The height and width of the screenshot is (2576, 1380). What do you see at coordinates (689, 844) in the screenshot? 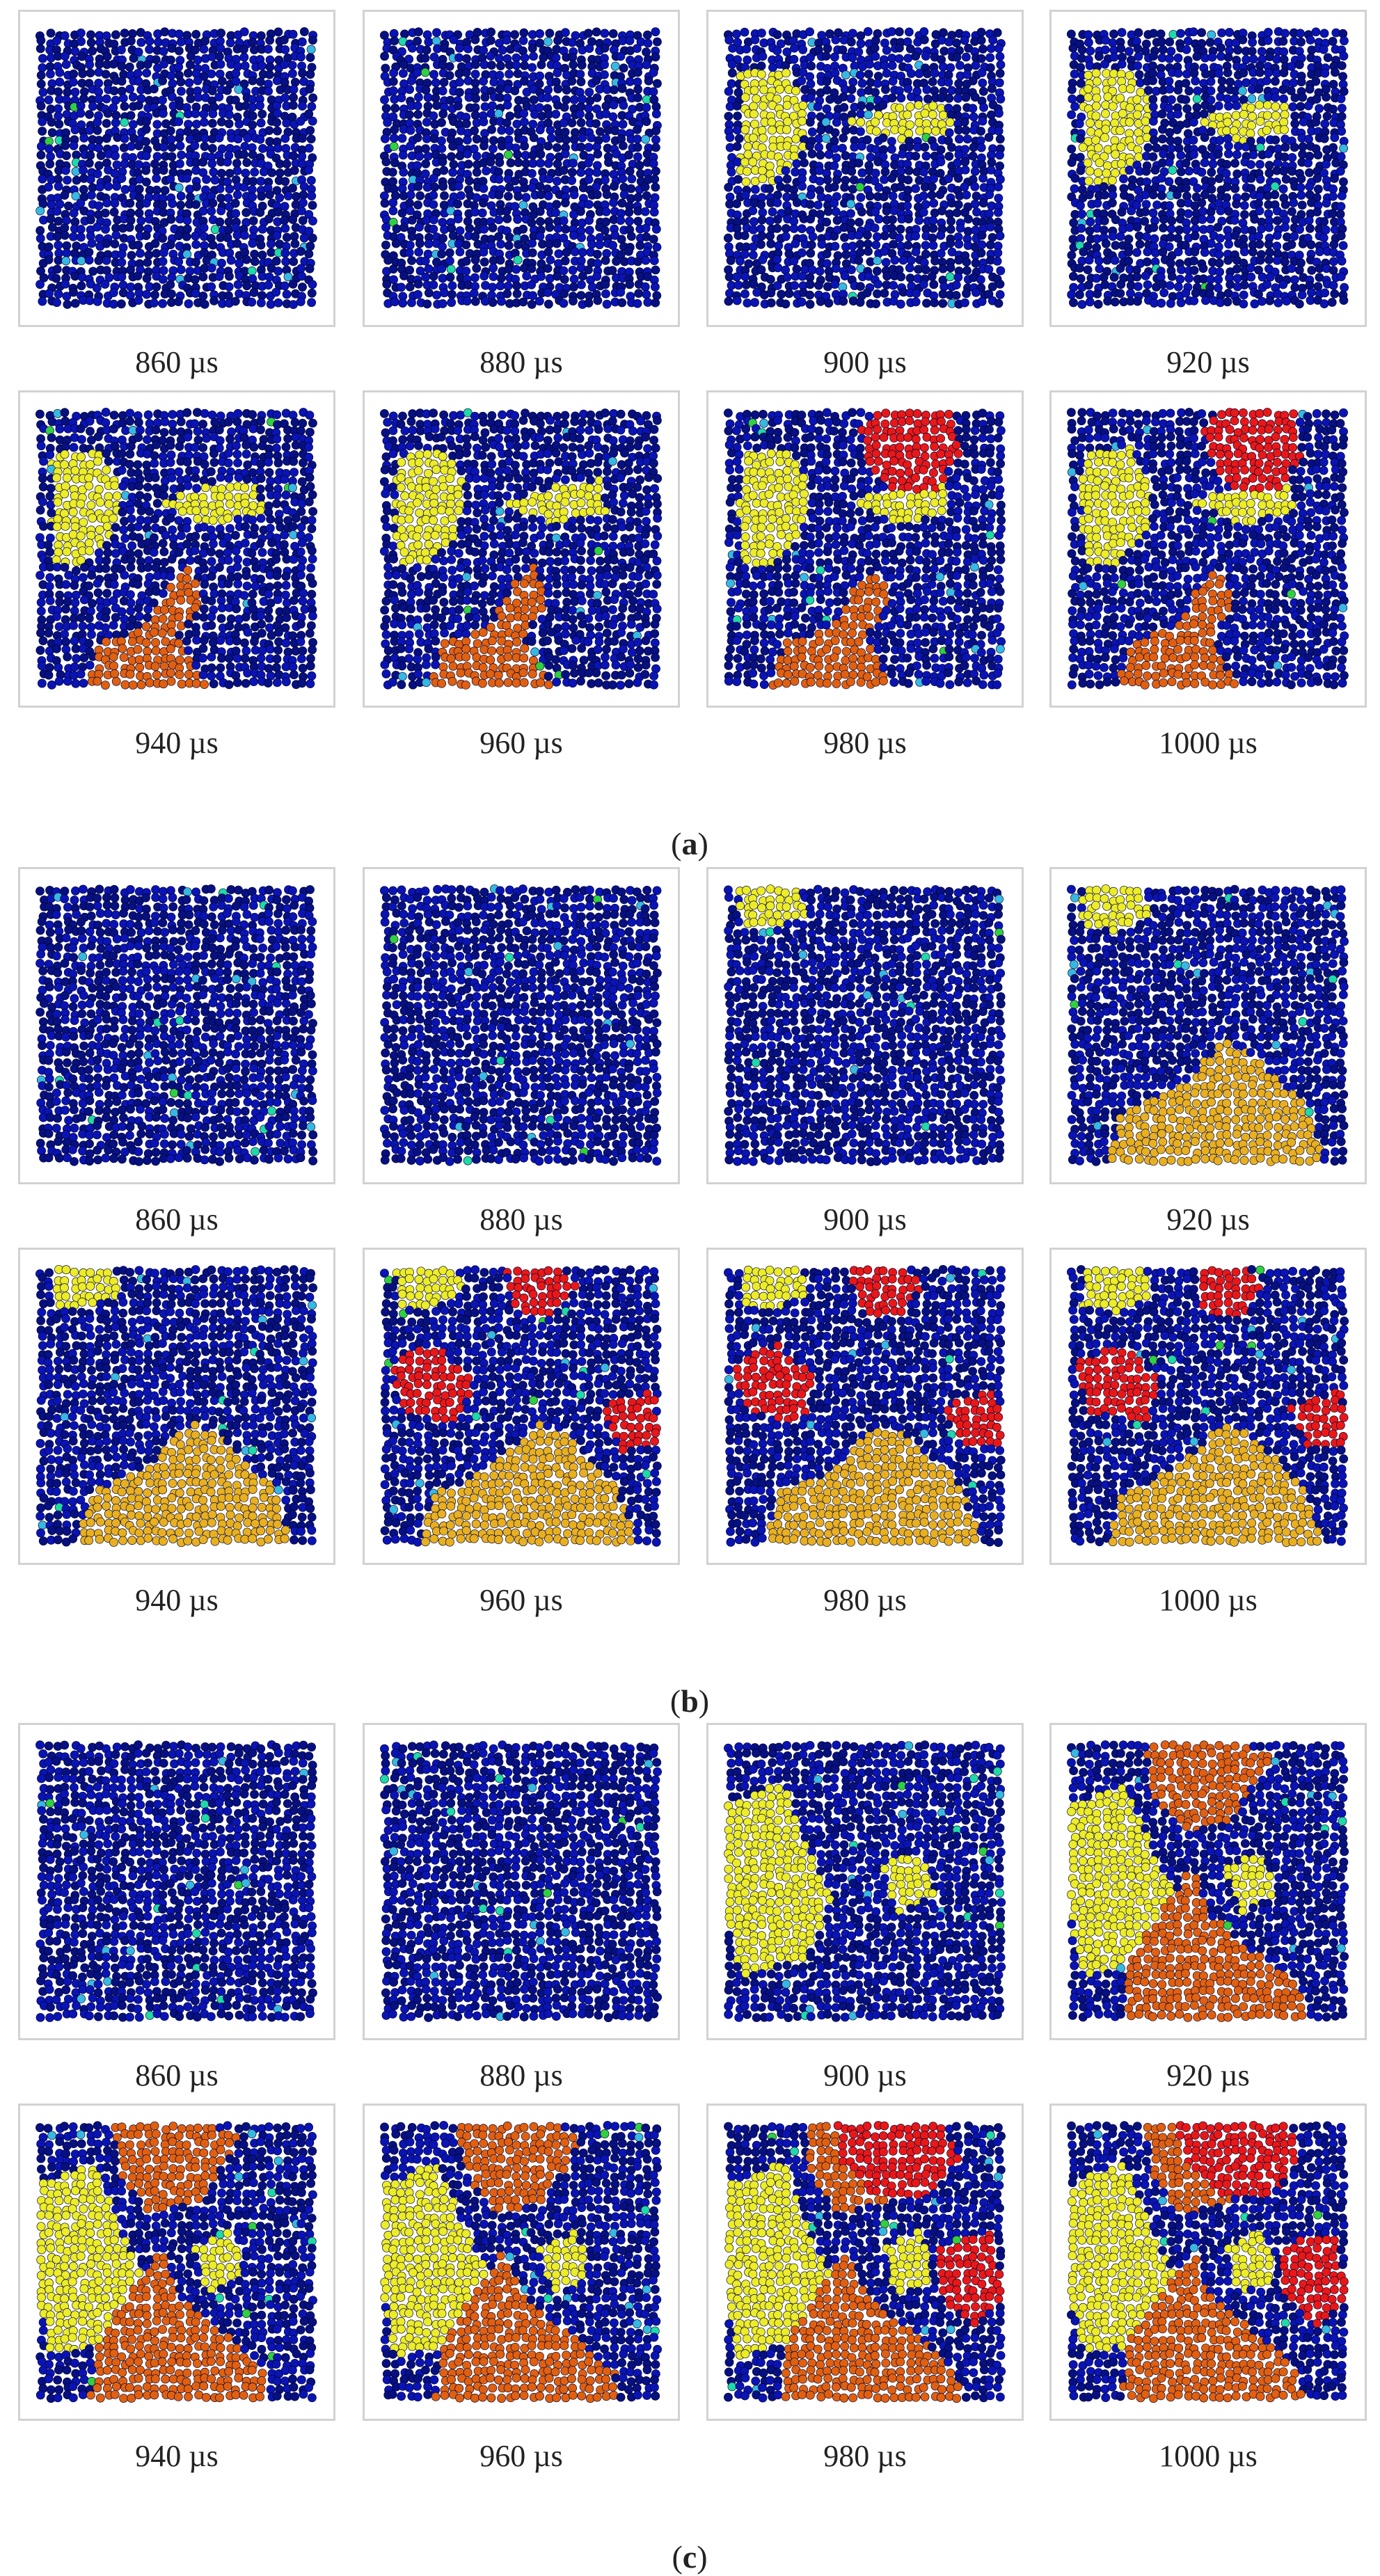
I see `subfigure-label: (a)` at bounding box center [689, 844].